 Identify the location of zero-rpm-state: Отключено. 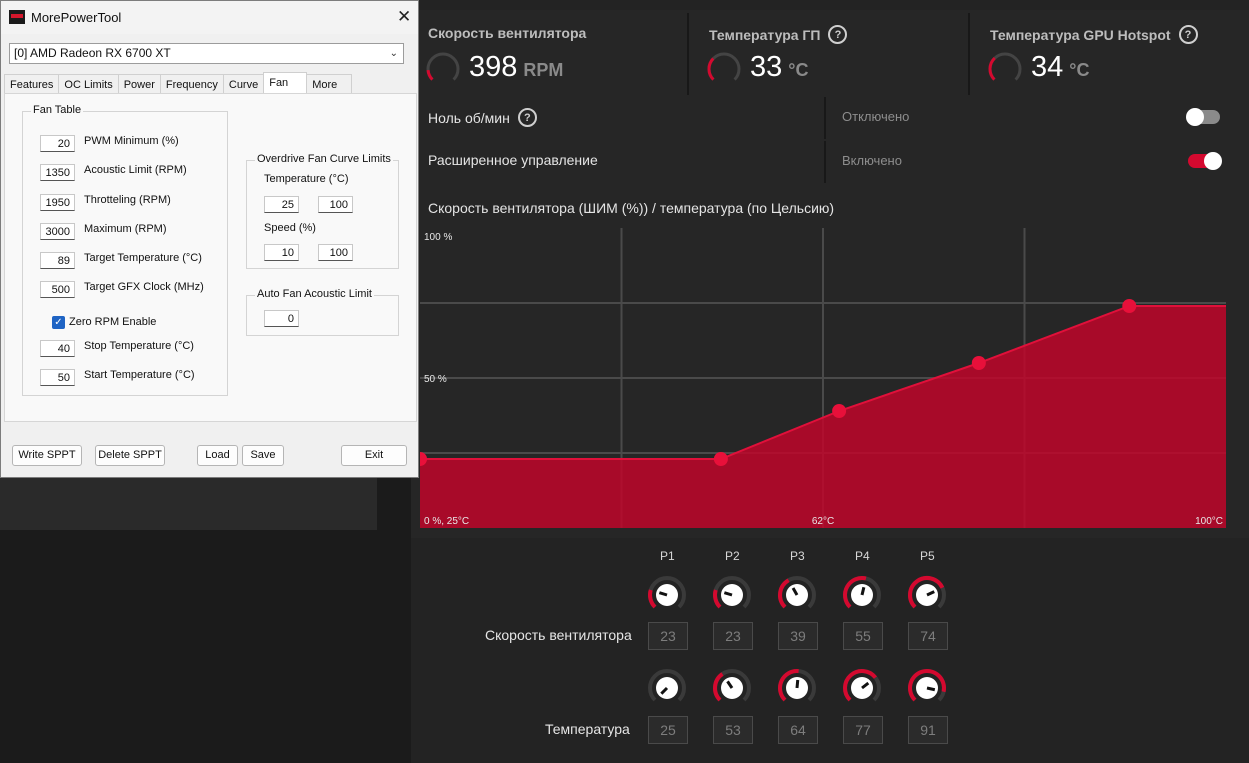
(876, 116).